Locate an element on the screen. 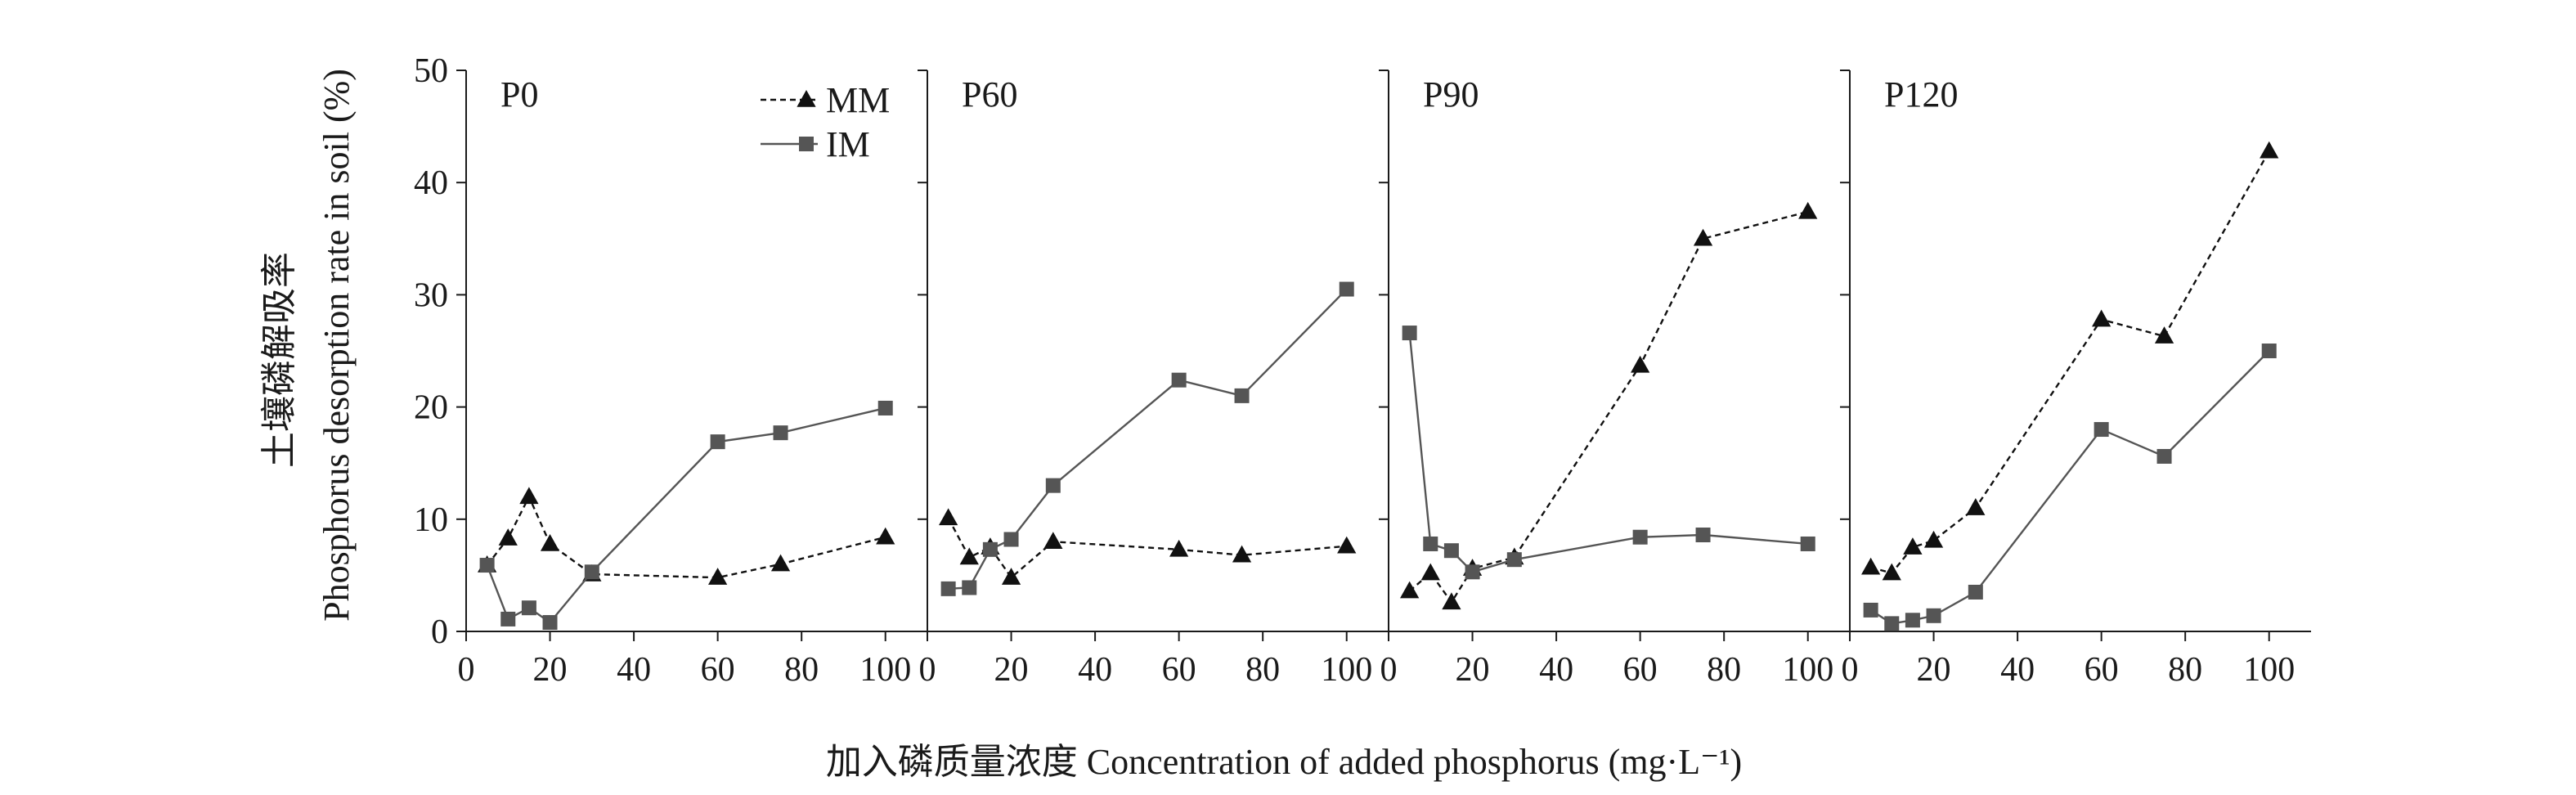 The width and height of the screenshot is (2576, 795). legend-marker-mm is located at coordinates (806, 98).